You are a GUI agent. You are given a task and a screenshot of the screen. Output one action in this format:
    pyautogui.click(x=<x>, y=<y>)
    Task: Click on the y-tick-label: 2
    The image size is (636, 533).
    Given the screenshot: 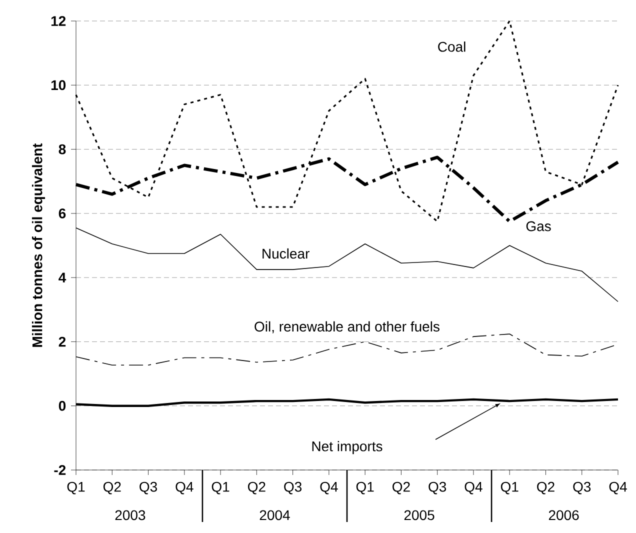 What is the action you would take?
    pyautogui.click(x=62, y=341)
    